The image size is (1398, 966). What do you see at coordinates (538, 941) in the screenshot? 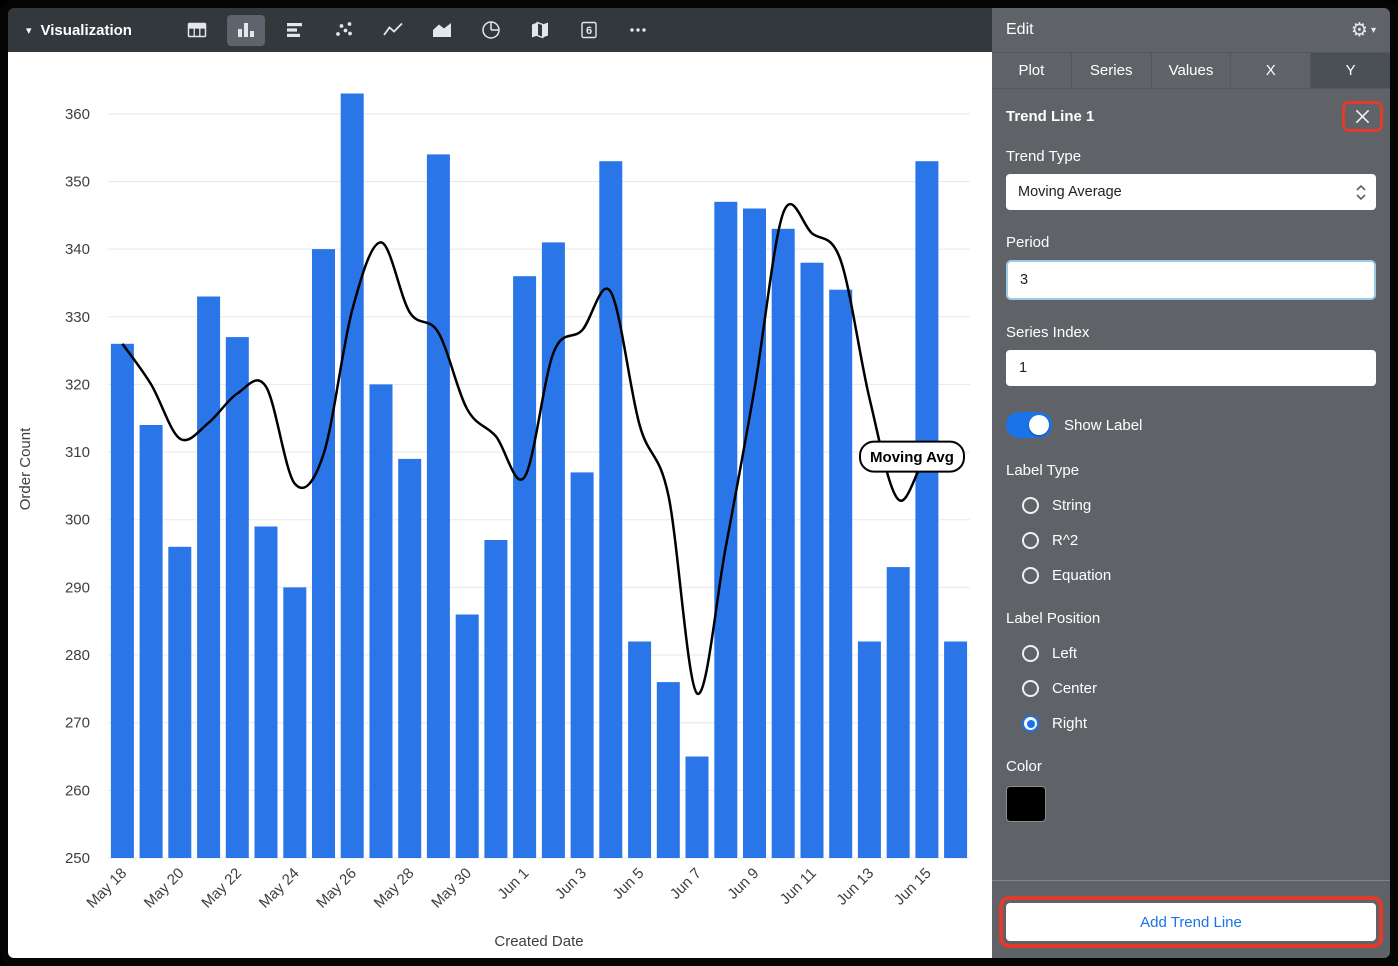
I see `x-axis-title: Created Date` at bounding box center [538, 941].